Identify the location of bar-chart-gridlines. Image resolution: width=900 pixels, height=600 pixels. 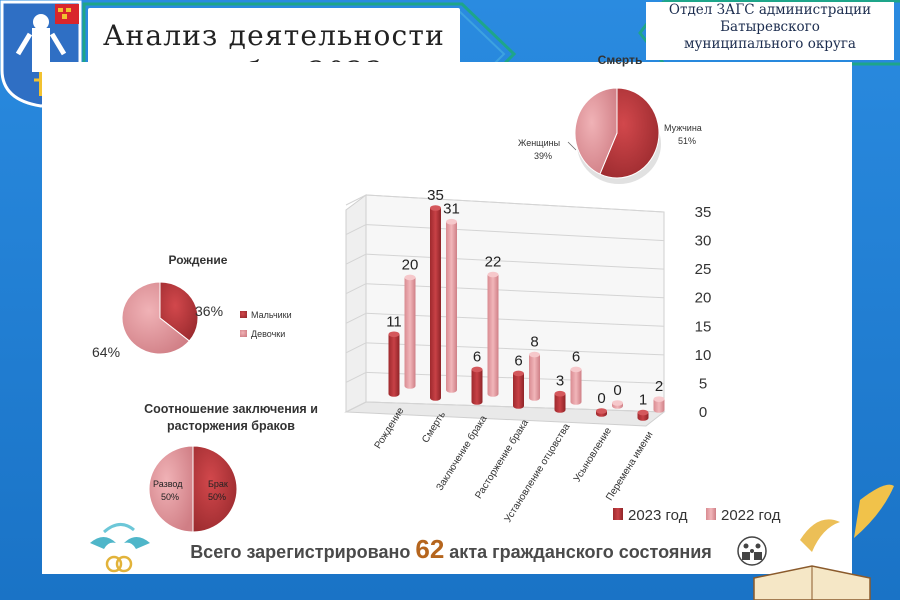
(505, 303).